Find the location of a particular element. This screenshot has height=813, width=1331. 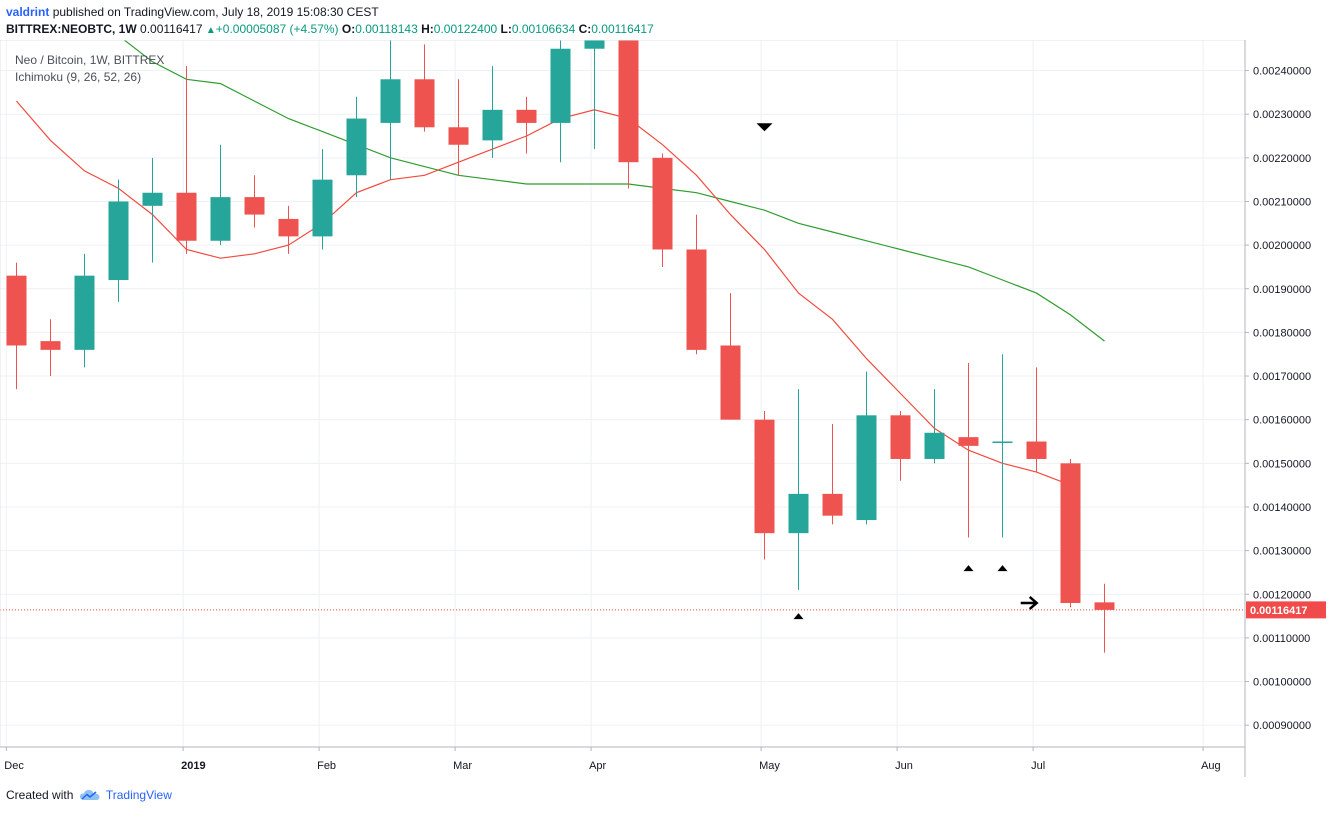

high-value: 0.00122400 is located at coordinates (465, 29).